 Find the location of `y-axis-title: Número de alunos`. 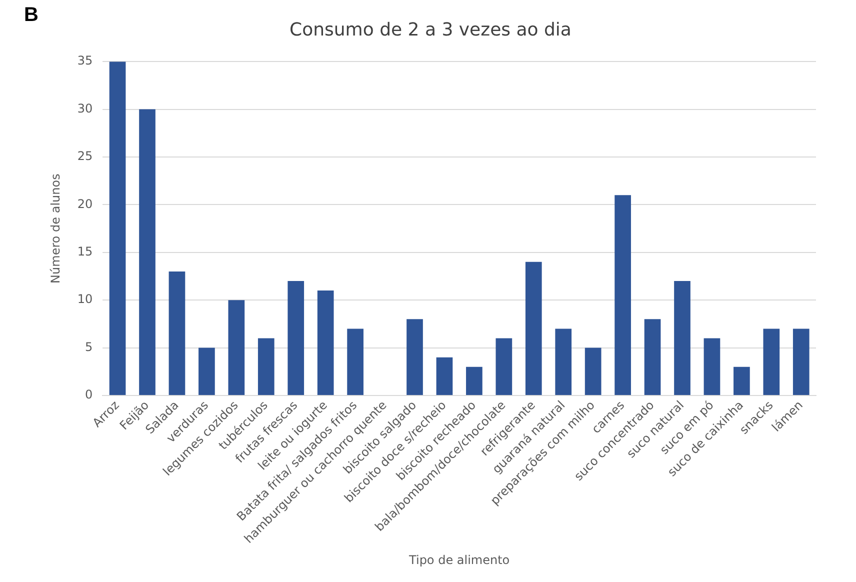

y-axis-title: Número de alunos is located at coordinates (55, 229).